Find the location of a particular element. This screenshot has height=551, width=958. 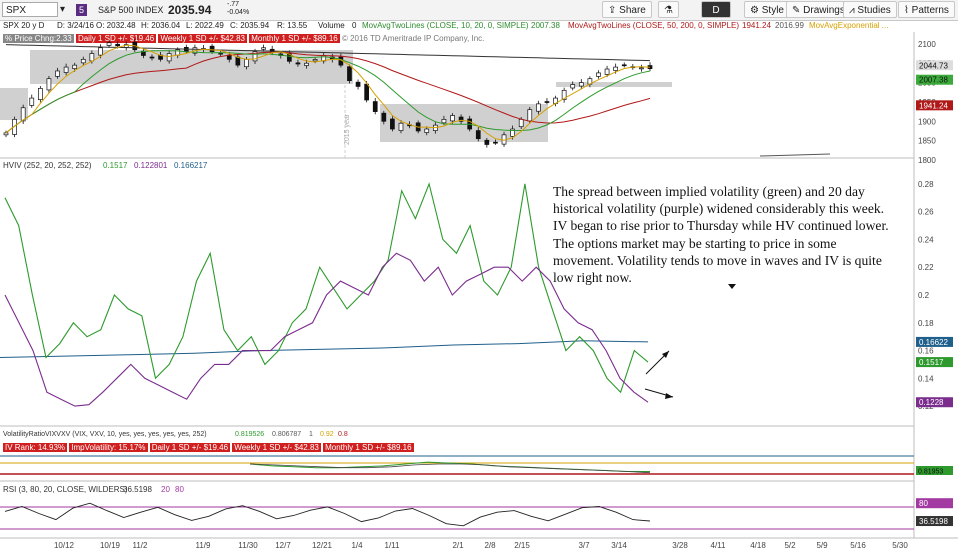

hv-tag is located at coordinates (934, 402).